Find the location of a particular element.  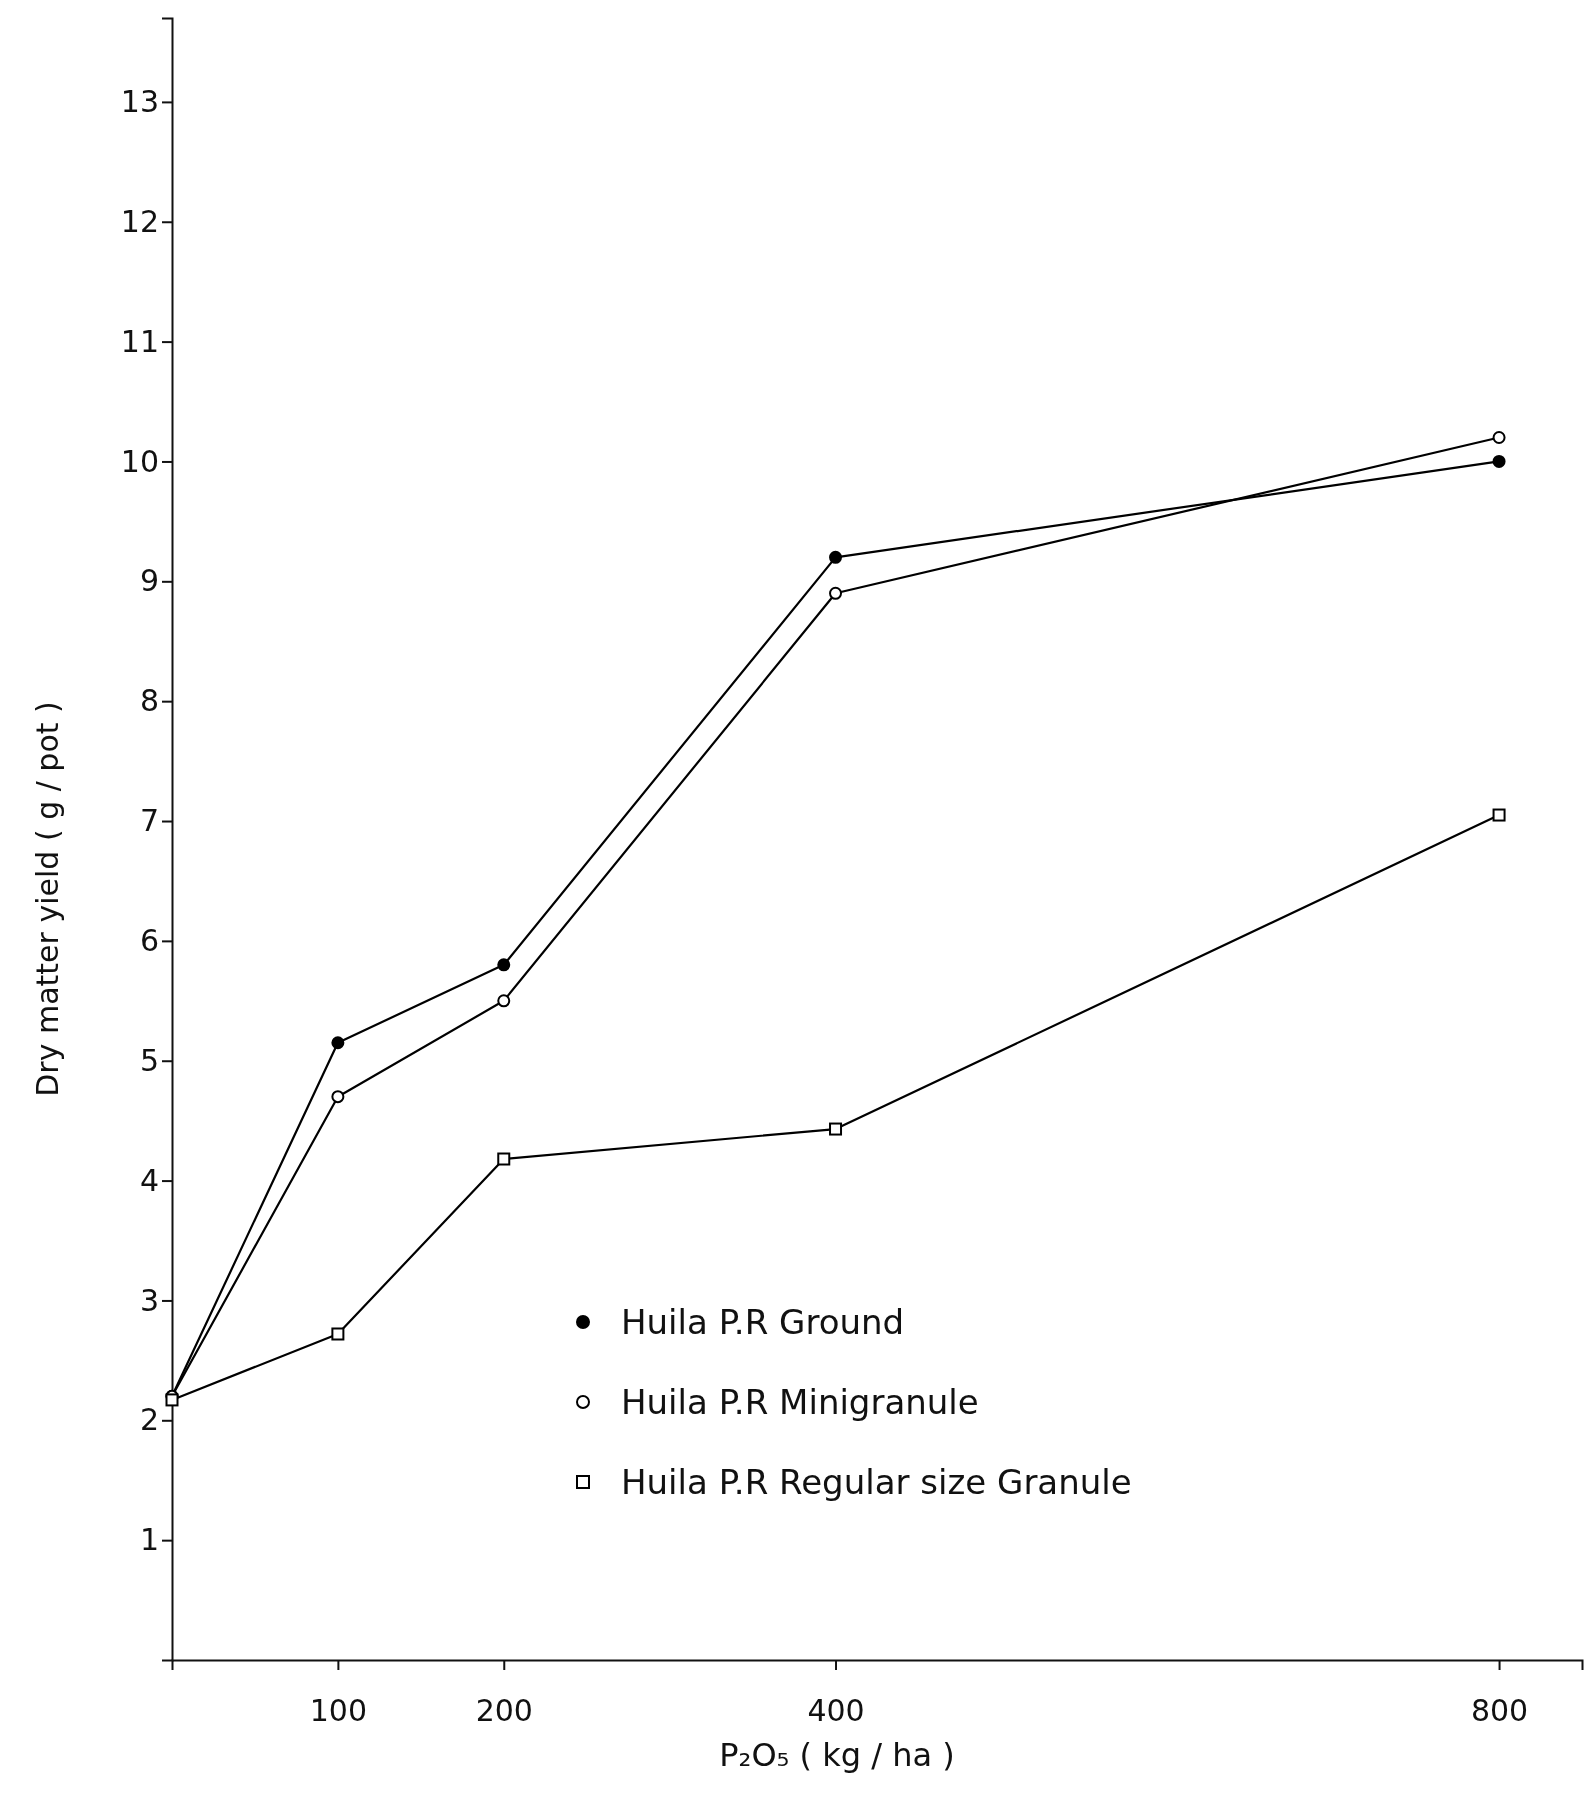

y-axis-title: Dry matter yield ( g / pot ) is located at coordinates (47, 899).